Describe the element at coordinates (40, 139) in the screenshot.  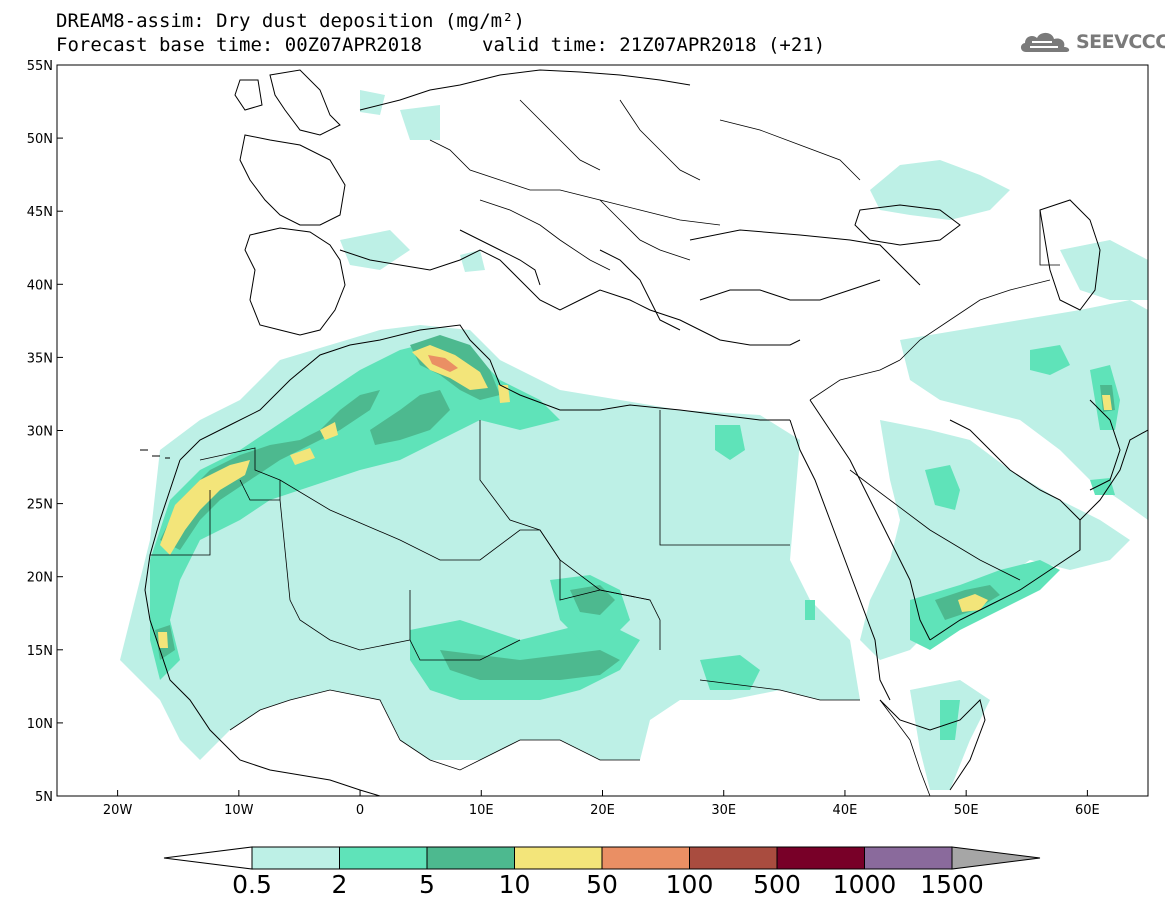
I see `lat-label: 50N` at that location.